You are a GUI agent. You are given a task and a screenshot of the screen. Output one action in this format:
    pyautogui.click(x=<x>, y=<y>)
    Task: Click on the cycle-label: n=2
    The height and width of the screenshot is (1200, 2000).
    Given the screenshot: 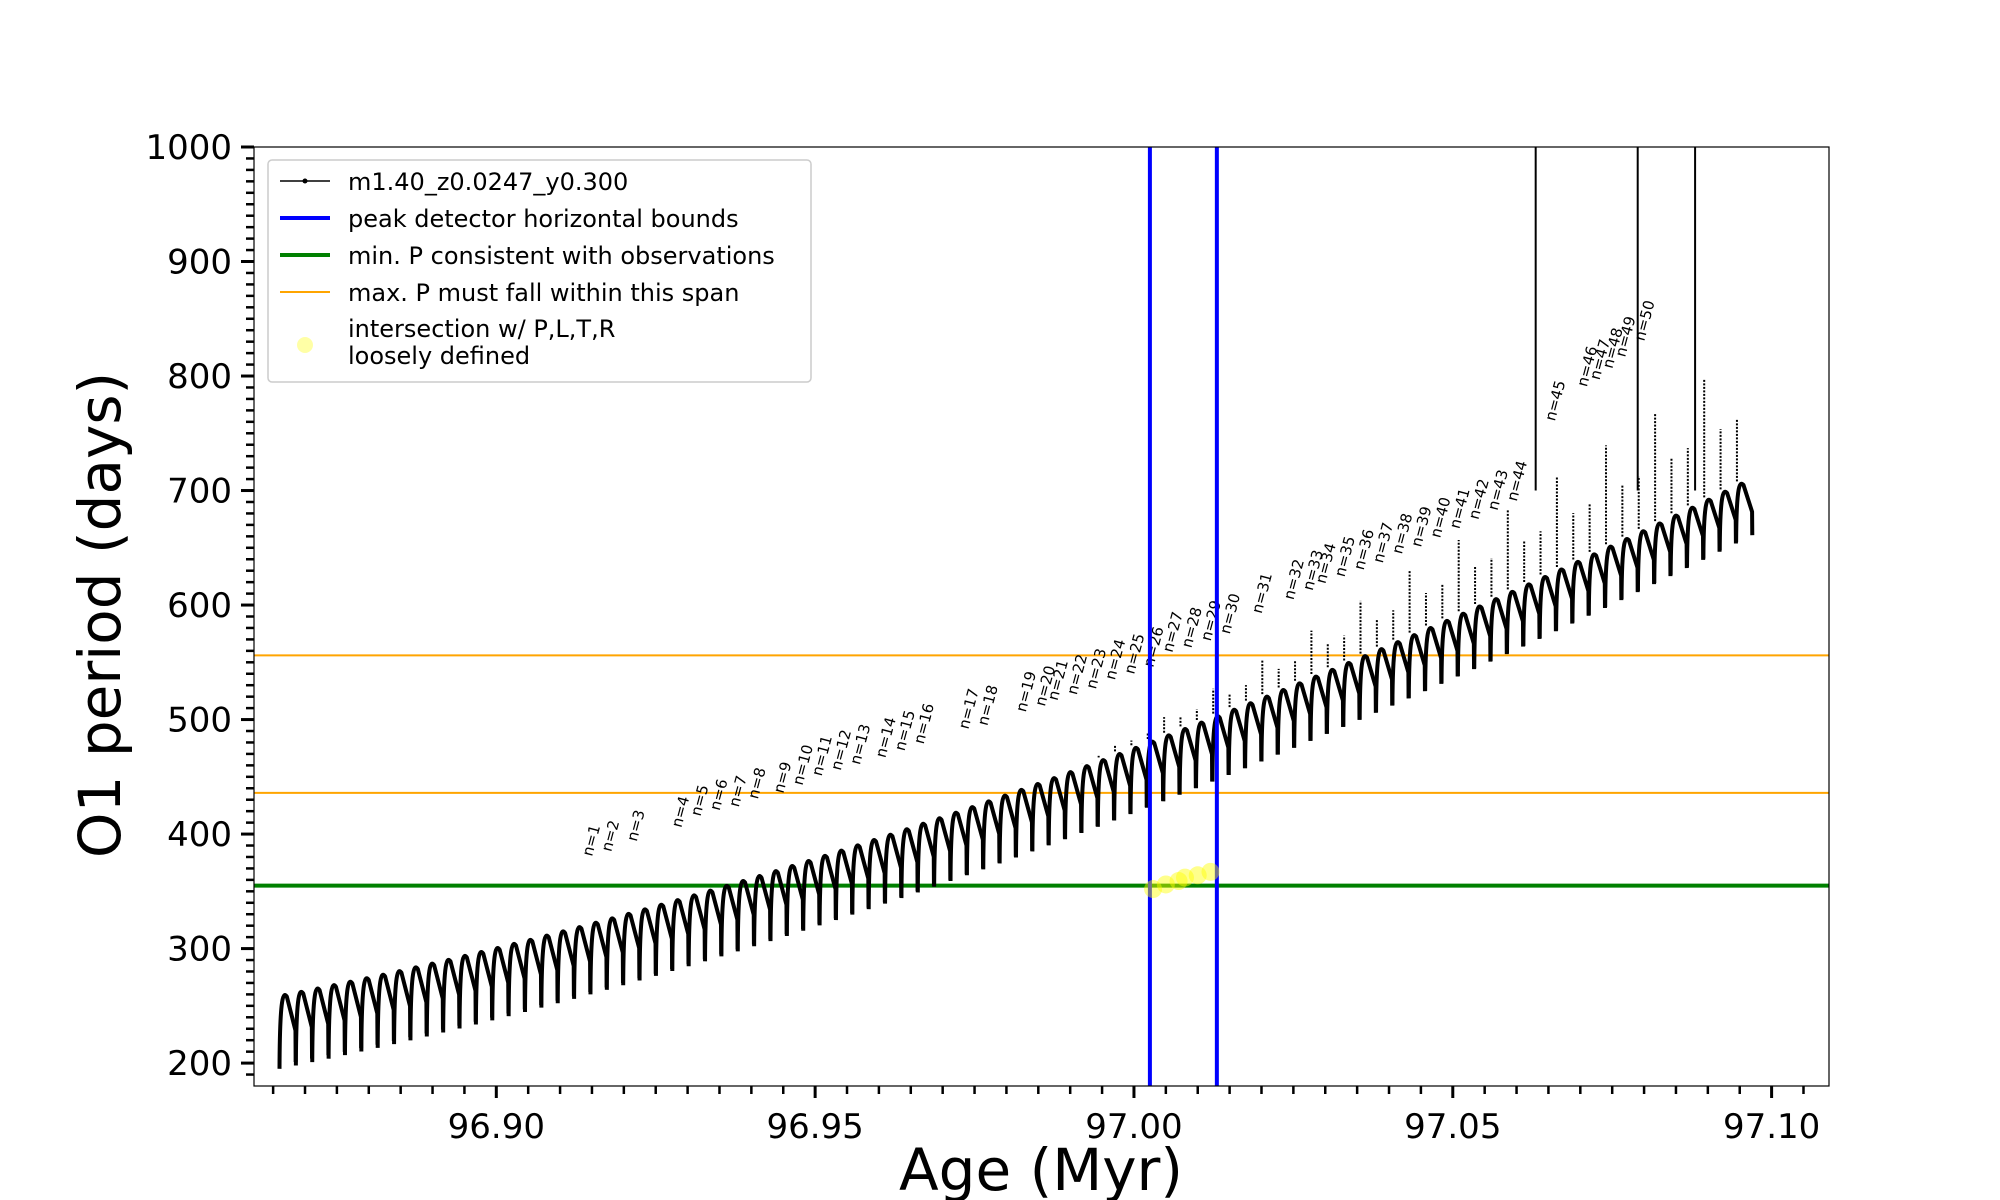 What is the action you would take?
    pyautogui.click(x=611, y=835)
    